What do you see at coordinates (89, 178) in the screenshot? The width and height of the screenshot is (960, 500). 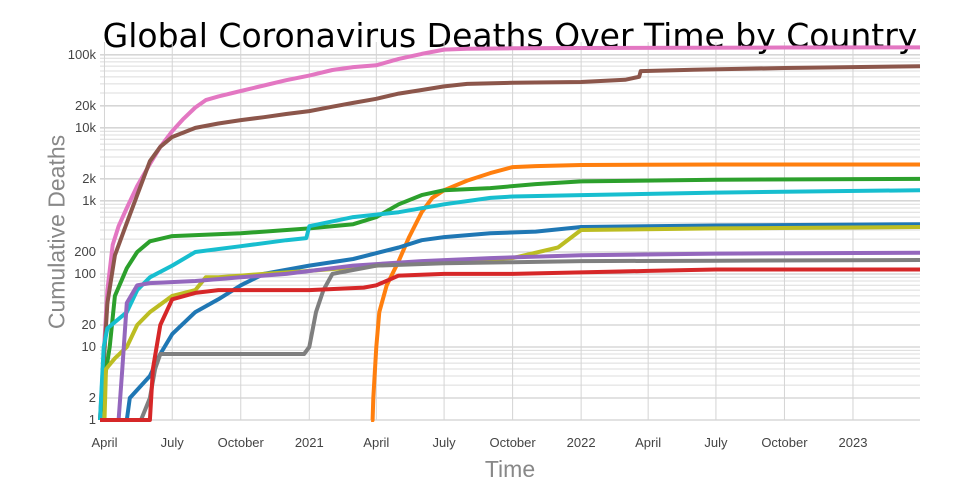 I see `y-tick-label: 2k` at bounding box center [89, 178].